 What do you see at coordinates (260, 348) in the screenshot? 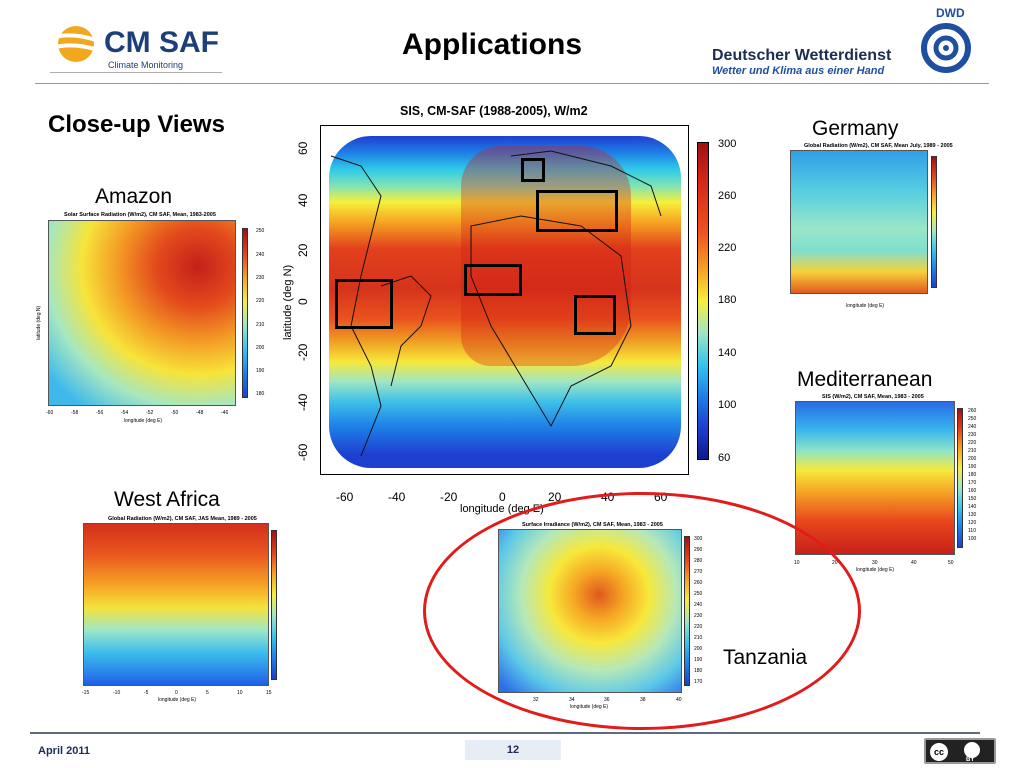
I see `amazon-cb-tick: 200` at bounding box center [260, 348].